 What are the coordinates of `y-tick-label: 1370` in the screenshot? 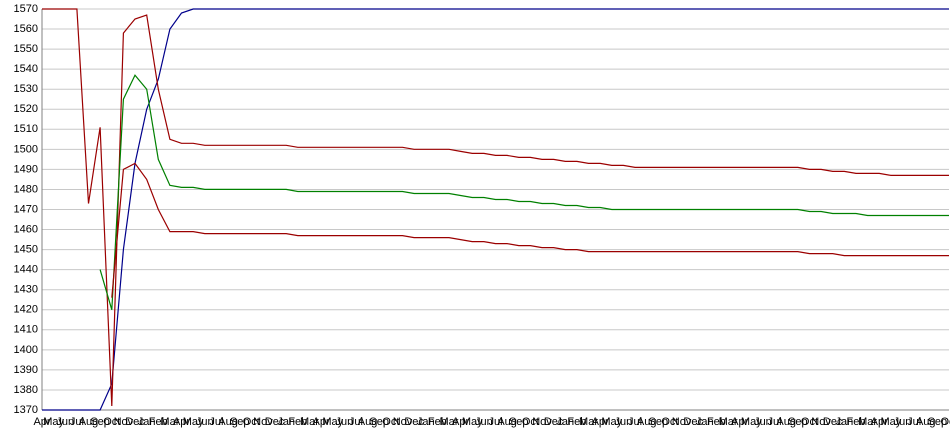 It's located at (26, 410).